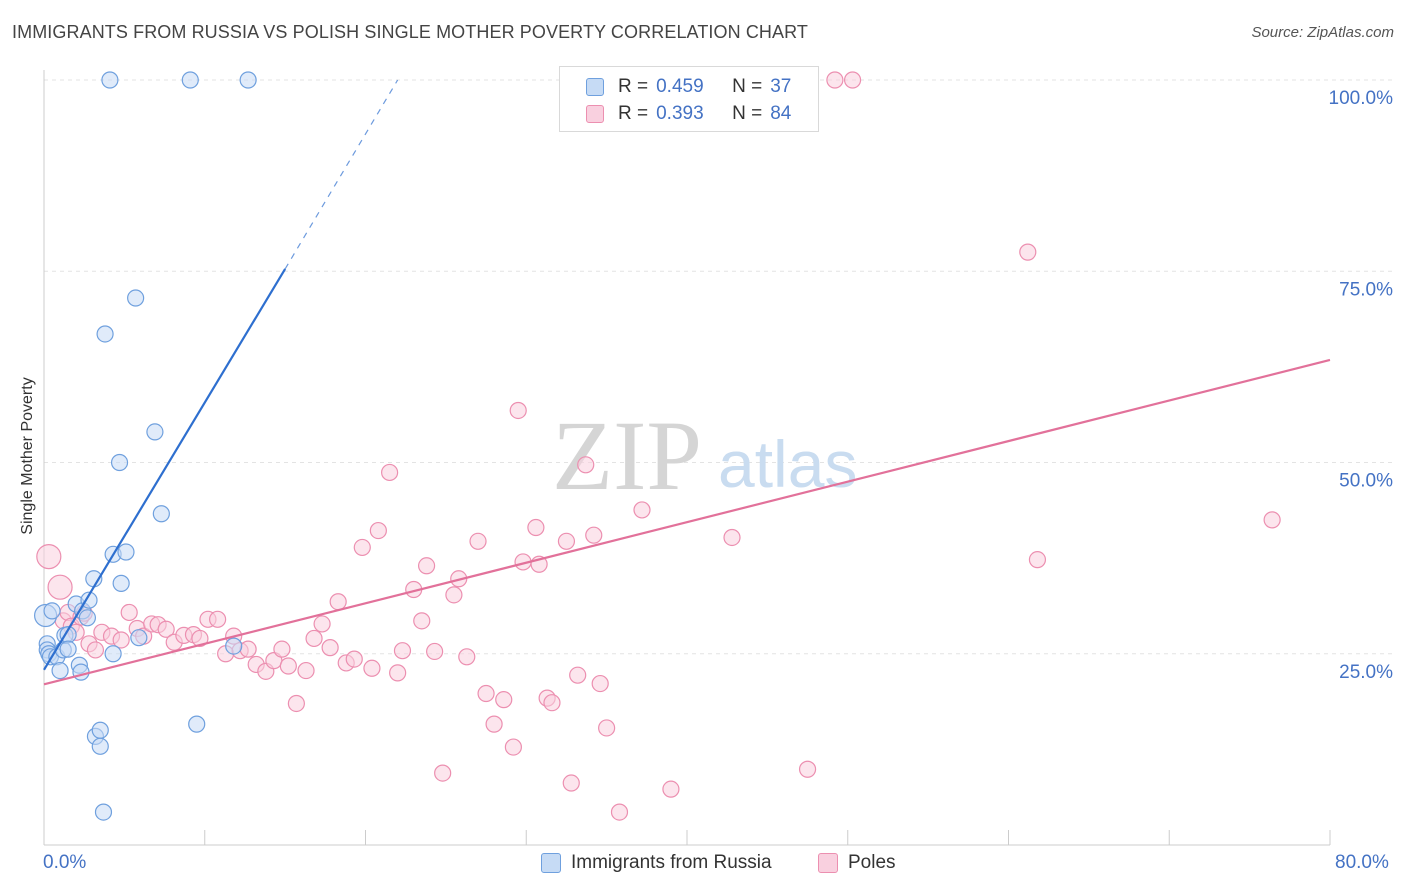 The width and height of the screenshot is (1406, 892). I want to click on y-tick-label: 100.0%, so click(1361, 98).